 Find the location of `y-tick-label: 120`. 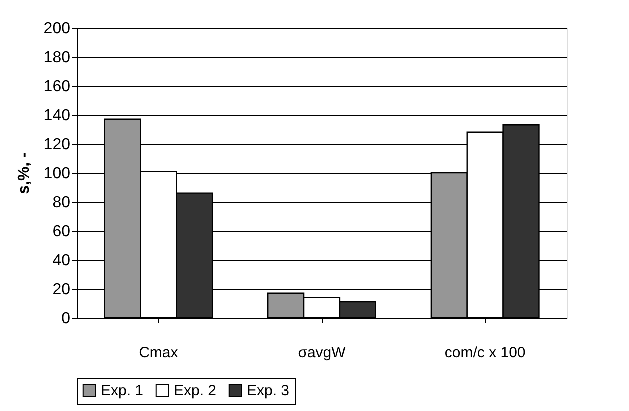

y-tick-label: 120 is located at coordinates (57, 145).